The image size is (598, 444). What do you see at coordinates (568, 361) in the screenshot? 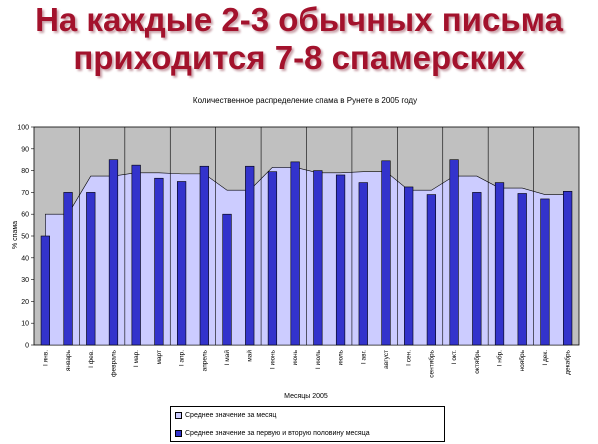
I see `x-tick-label: декабрь` at bounding box center [568, 361].